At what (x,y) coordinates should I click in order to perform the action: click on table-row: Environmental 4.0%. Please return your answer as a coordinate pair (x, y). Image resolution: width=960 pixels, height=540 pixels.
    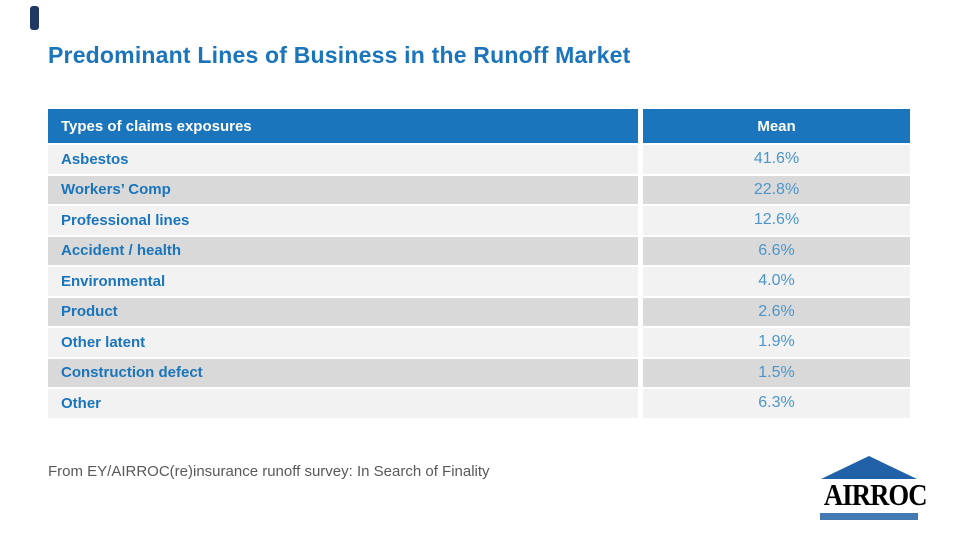
    Looking at the image, I should click on (479, 282).